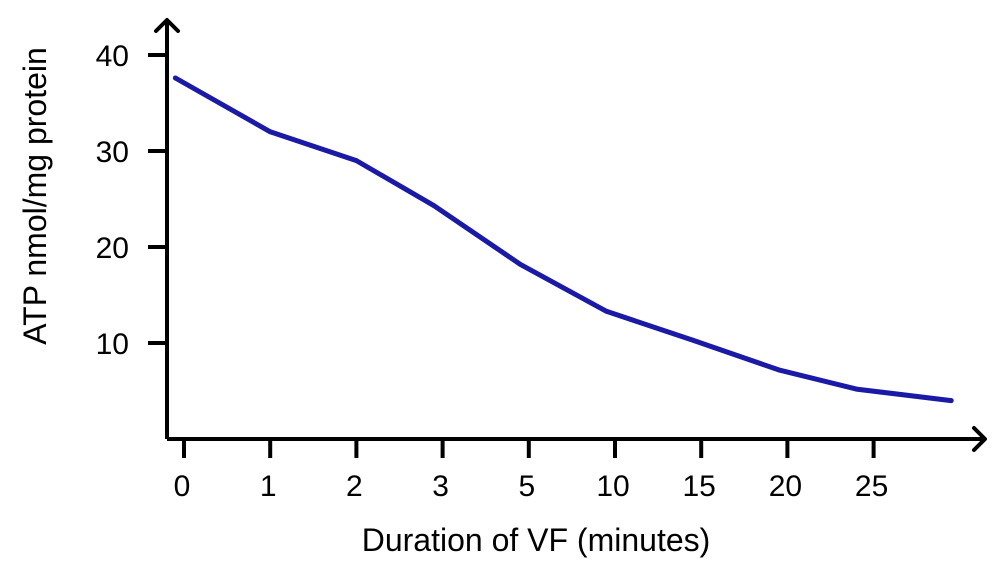 This screenshot has width=1000, height=568. I want to click on y-tick-label: 10, so click(112, 344).